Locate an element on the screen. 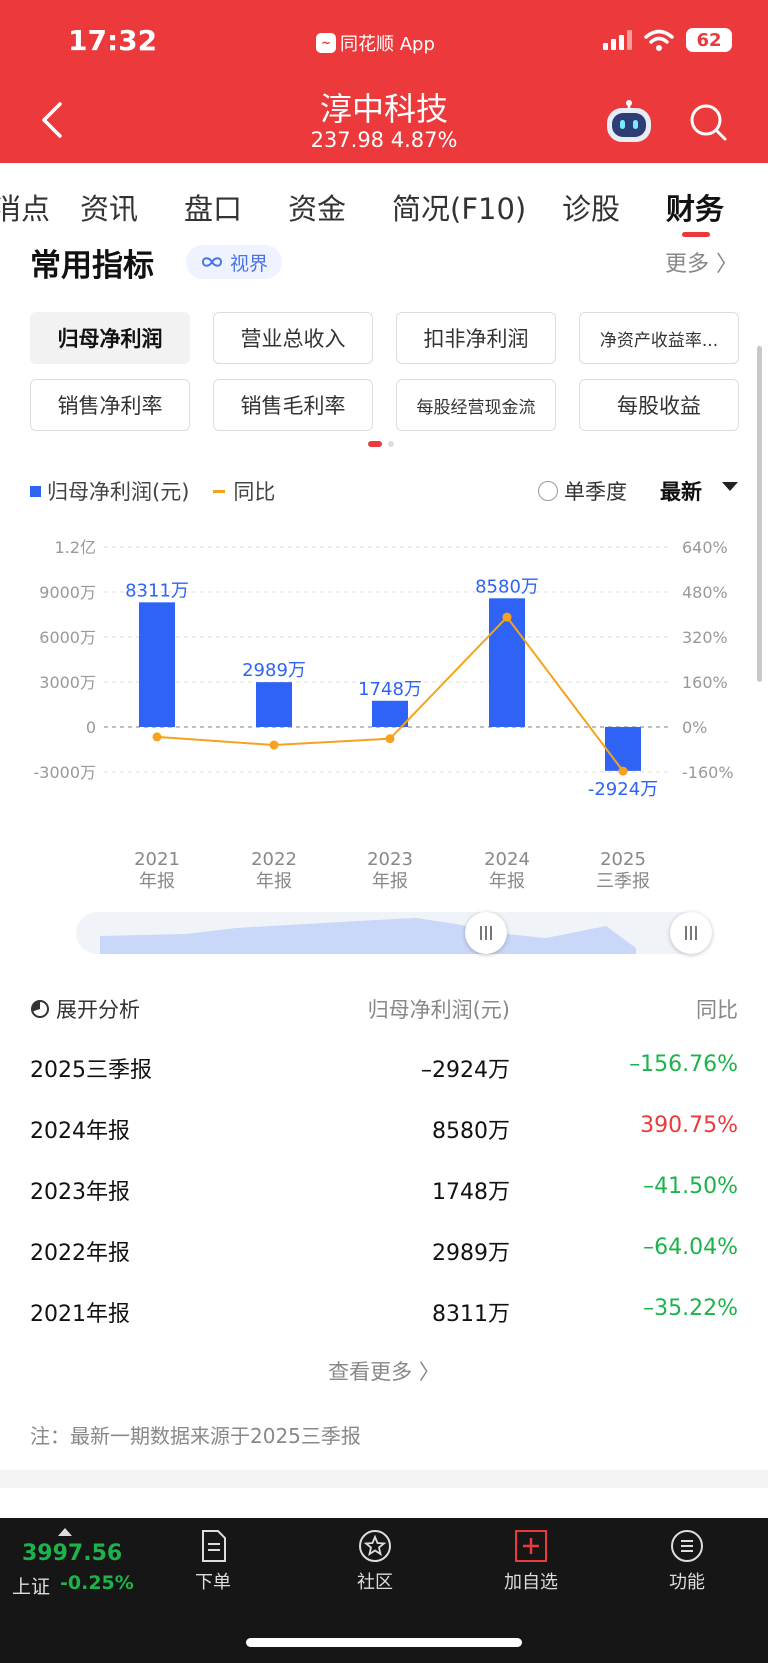 This screenshot has width=768, height=1663. tab-finance: 财务 is located at coordinates (695, 209).